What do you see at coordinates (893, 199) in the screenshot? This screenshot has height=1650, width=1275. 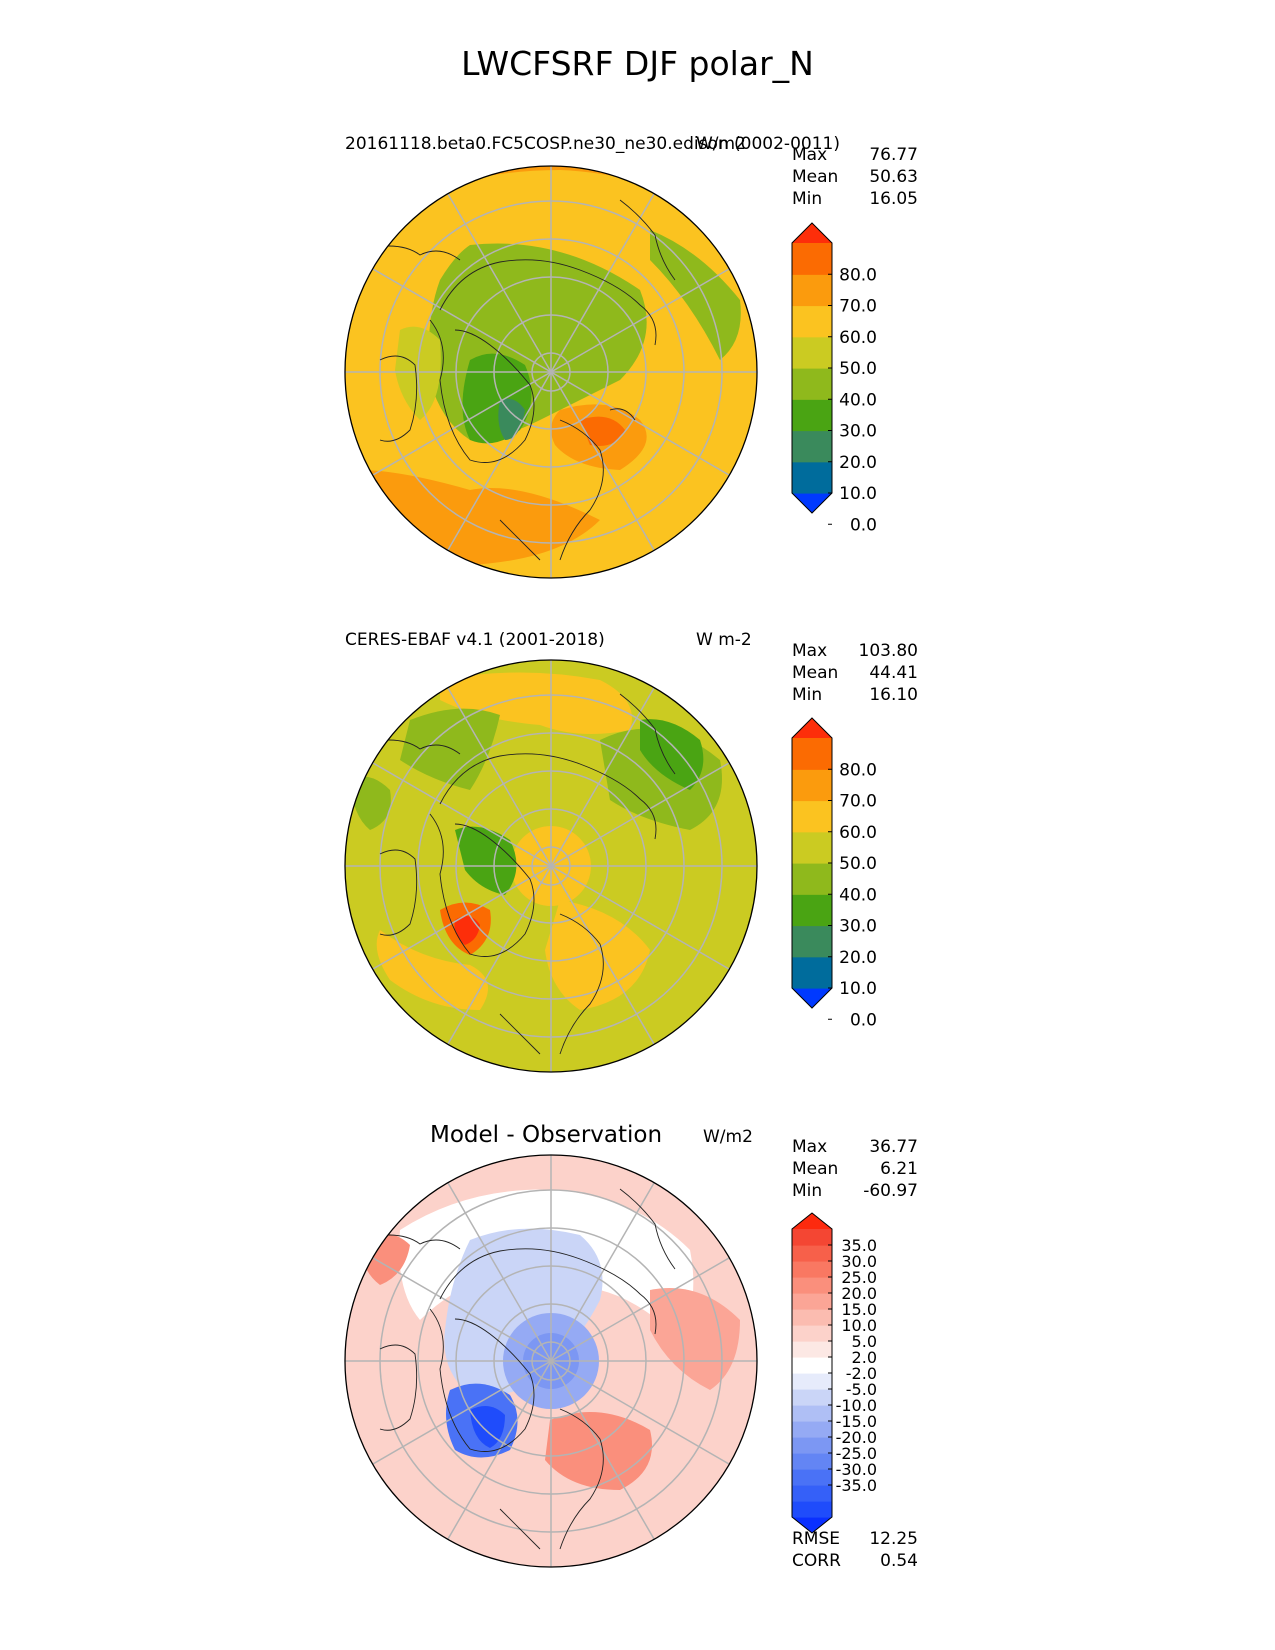 I see `panel1-stat-min-value: 16.05` at bounding box center [893, 199].